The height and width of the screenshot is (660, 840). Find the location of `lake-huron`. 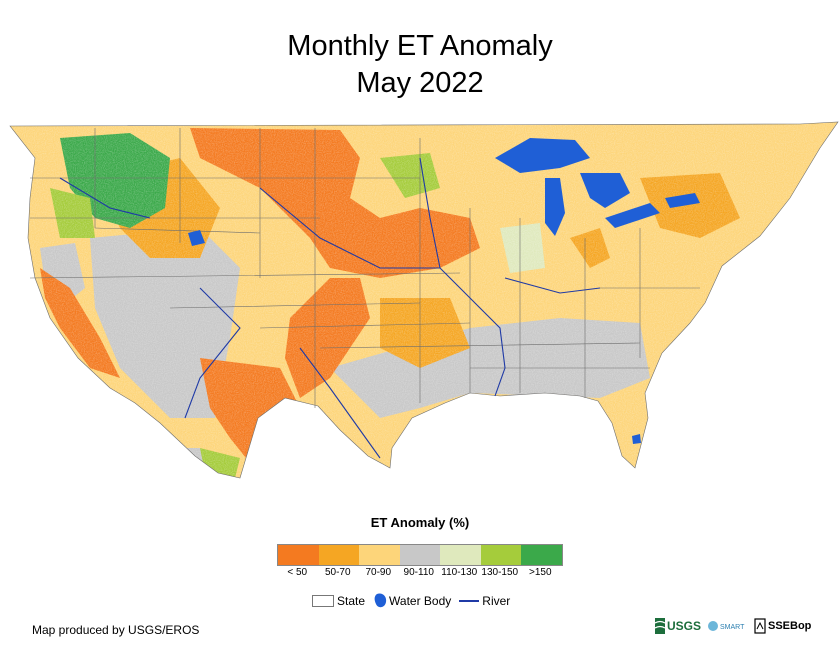

lake-huron is located at coordinates (605, 190).